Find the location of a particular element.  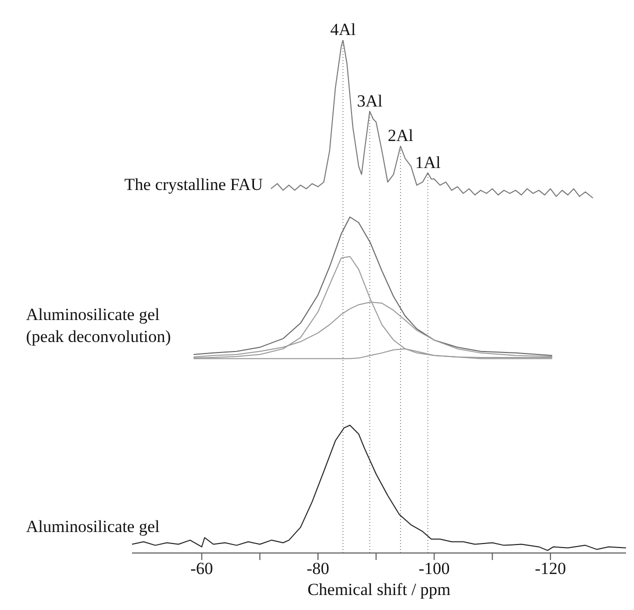

ref-line-label: 3Al is located at coordinates (369, 100).